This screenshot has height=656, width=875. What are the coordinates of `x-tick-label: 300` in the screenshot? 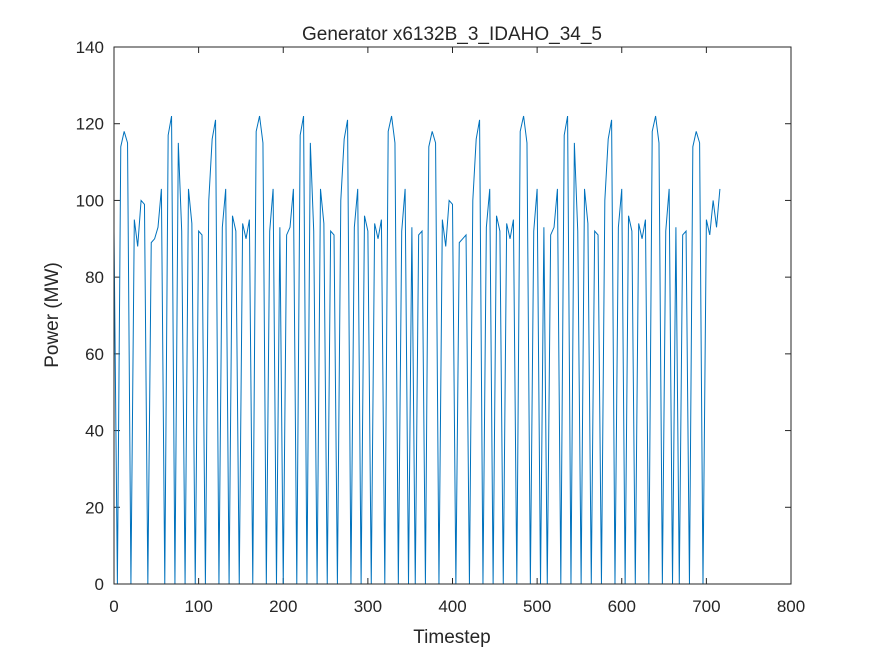 It's located at (368, 606).